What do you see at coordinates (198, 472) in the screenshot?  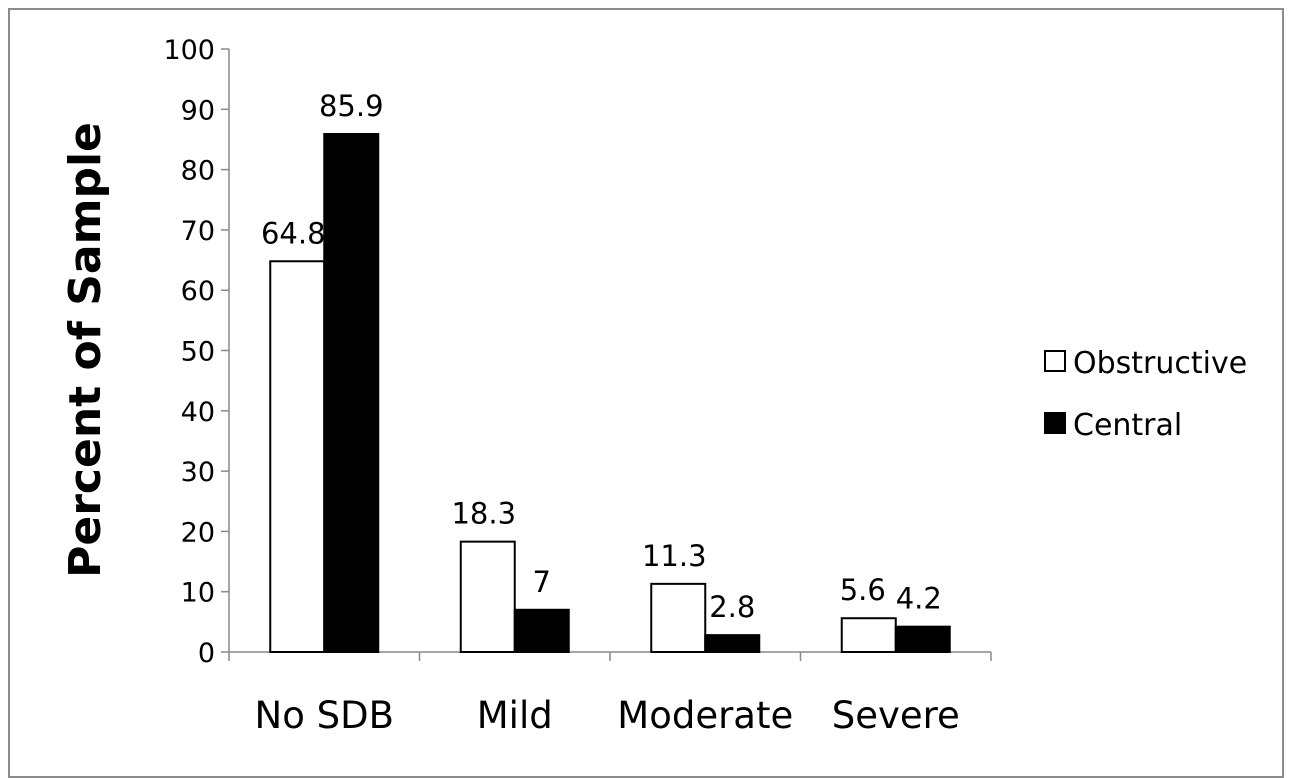 I see `y-tick-label: 30` at bounding box center [198, 472].